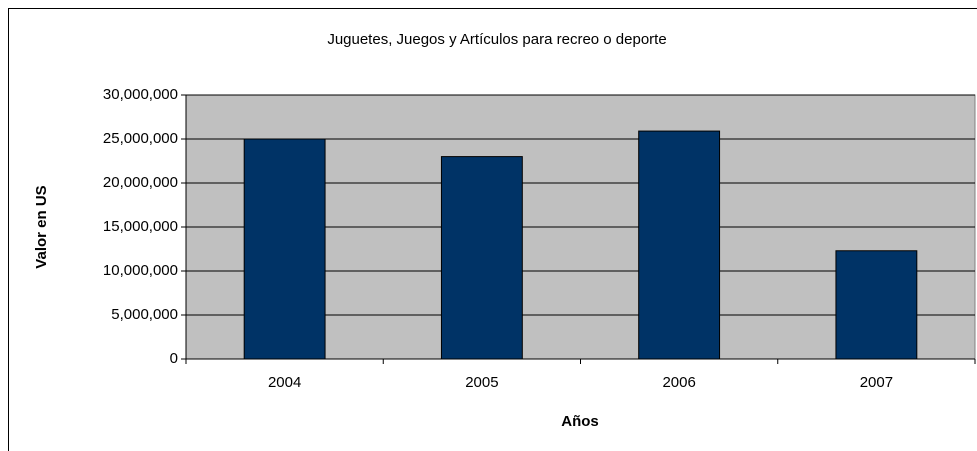 The height and width of the screenshot is (451, 977). Describe the element at coordinates (174, 358) in the screenshot. I see `y-tick-label: 0` at that location.